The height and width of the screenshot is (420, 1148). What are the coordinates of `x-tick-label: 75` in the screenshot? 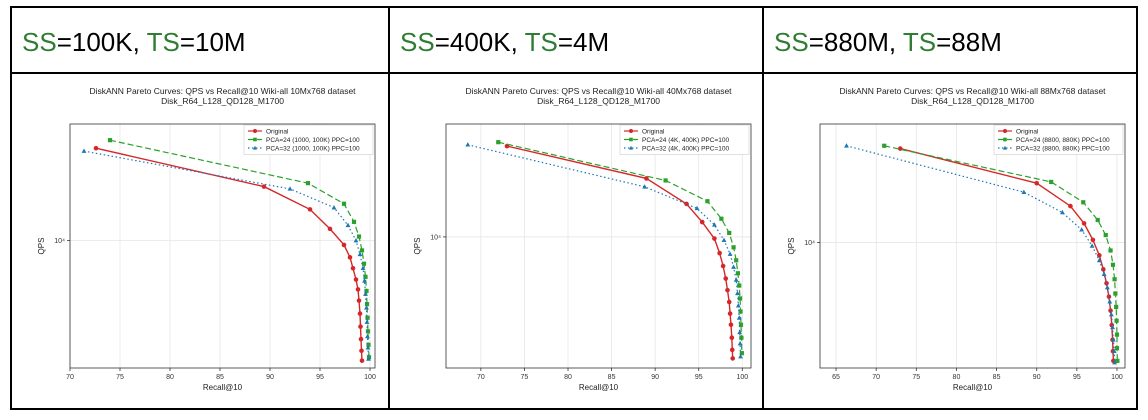 It's located at (525, 377).